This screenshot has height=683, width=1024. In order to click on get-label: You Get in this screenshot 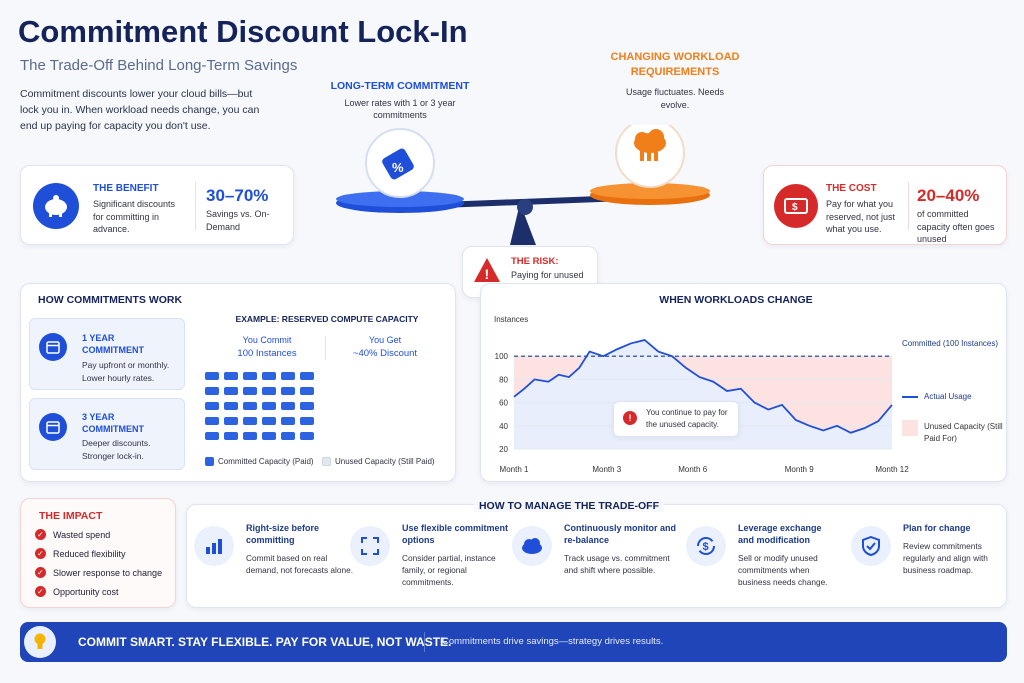, I will do `click(385, 340)`.